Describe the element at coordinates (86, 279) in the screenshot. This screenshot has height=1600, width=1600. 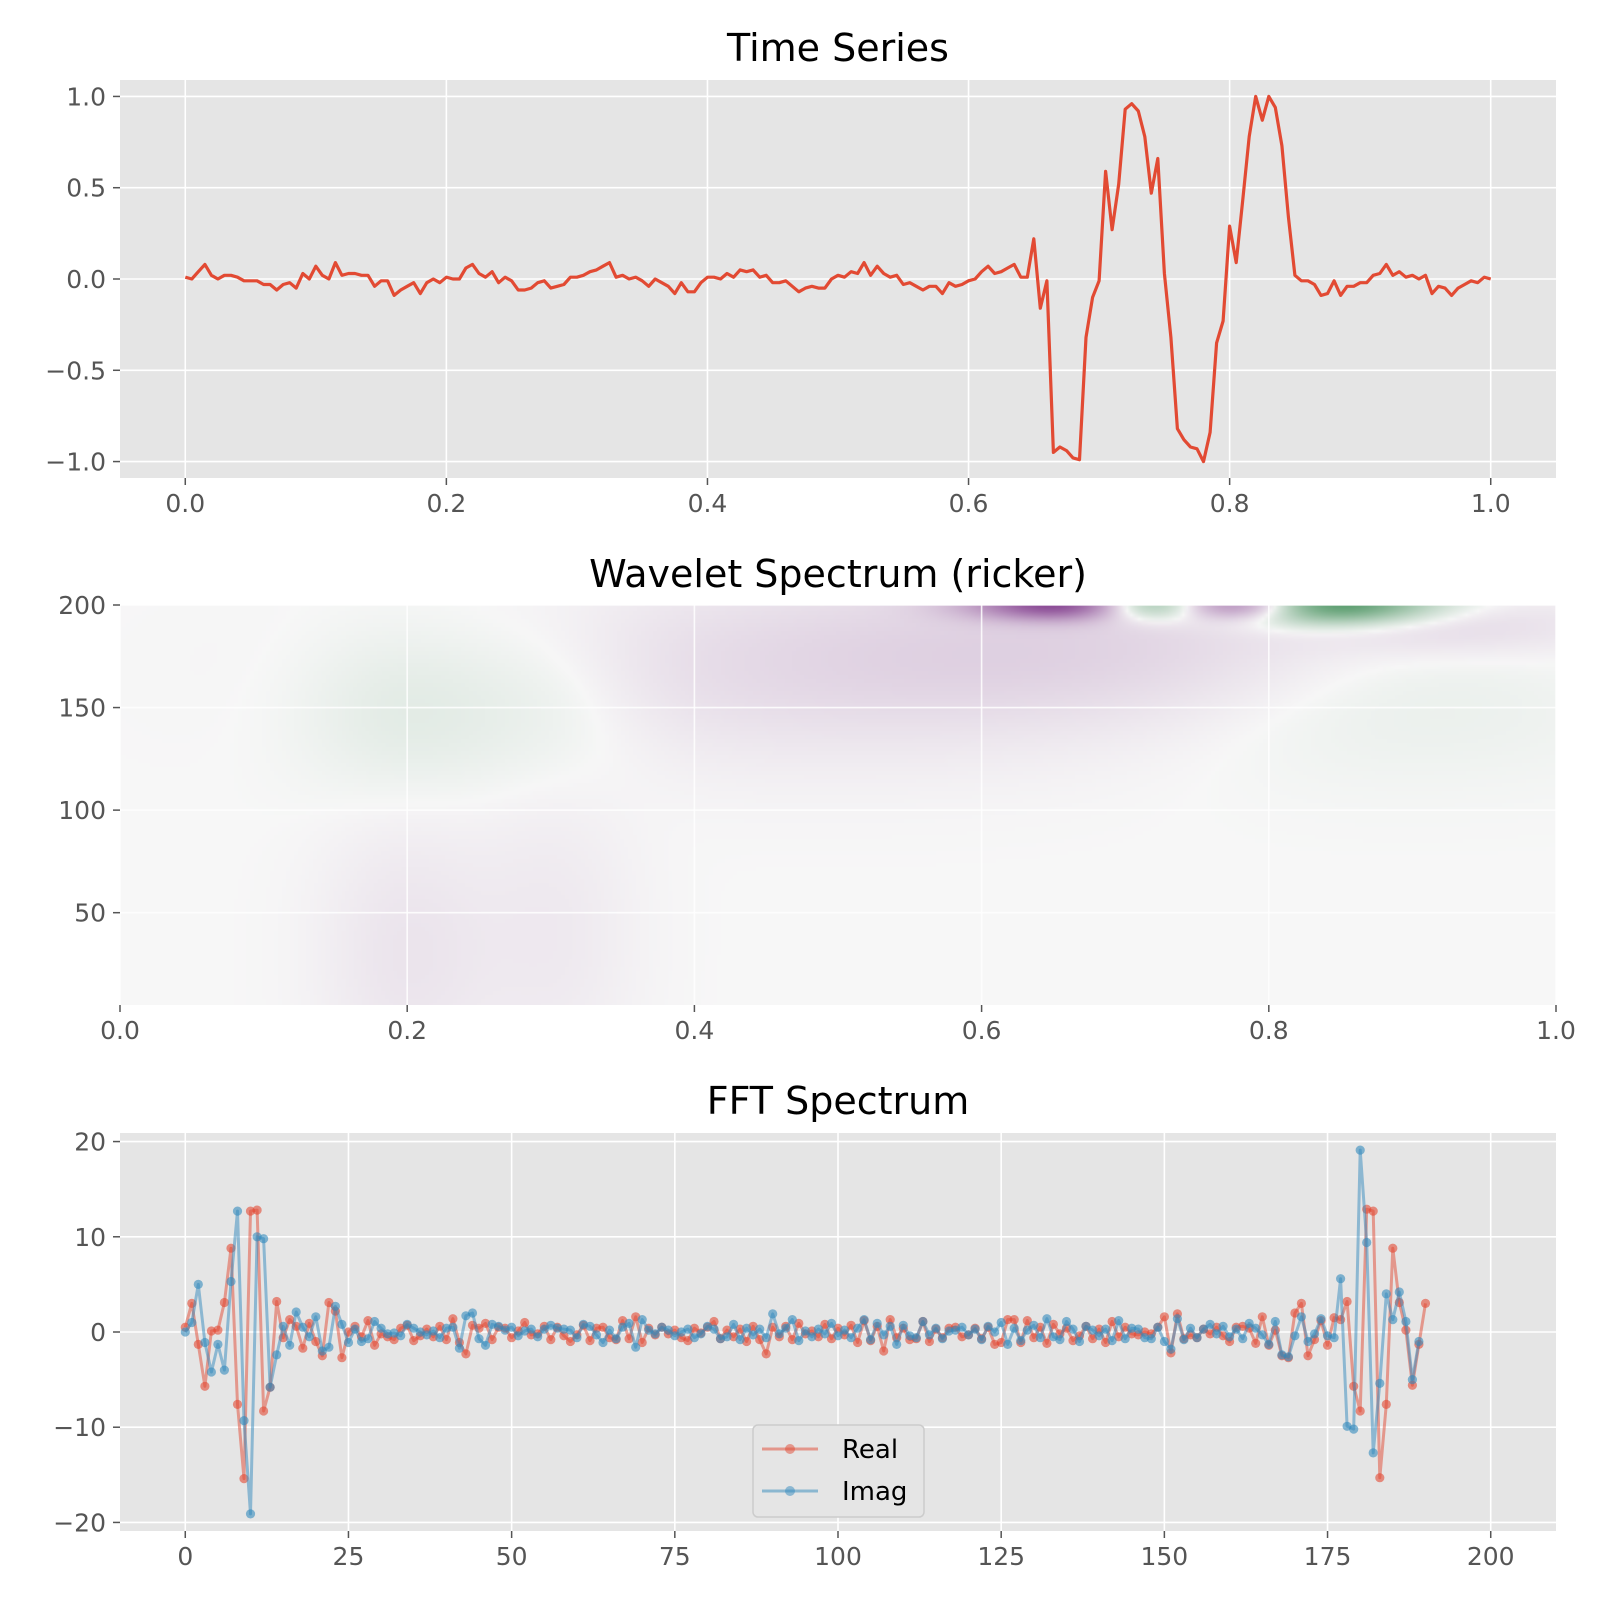
I see `y-tick-label: 0.0` at that location.